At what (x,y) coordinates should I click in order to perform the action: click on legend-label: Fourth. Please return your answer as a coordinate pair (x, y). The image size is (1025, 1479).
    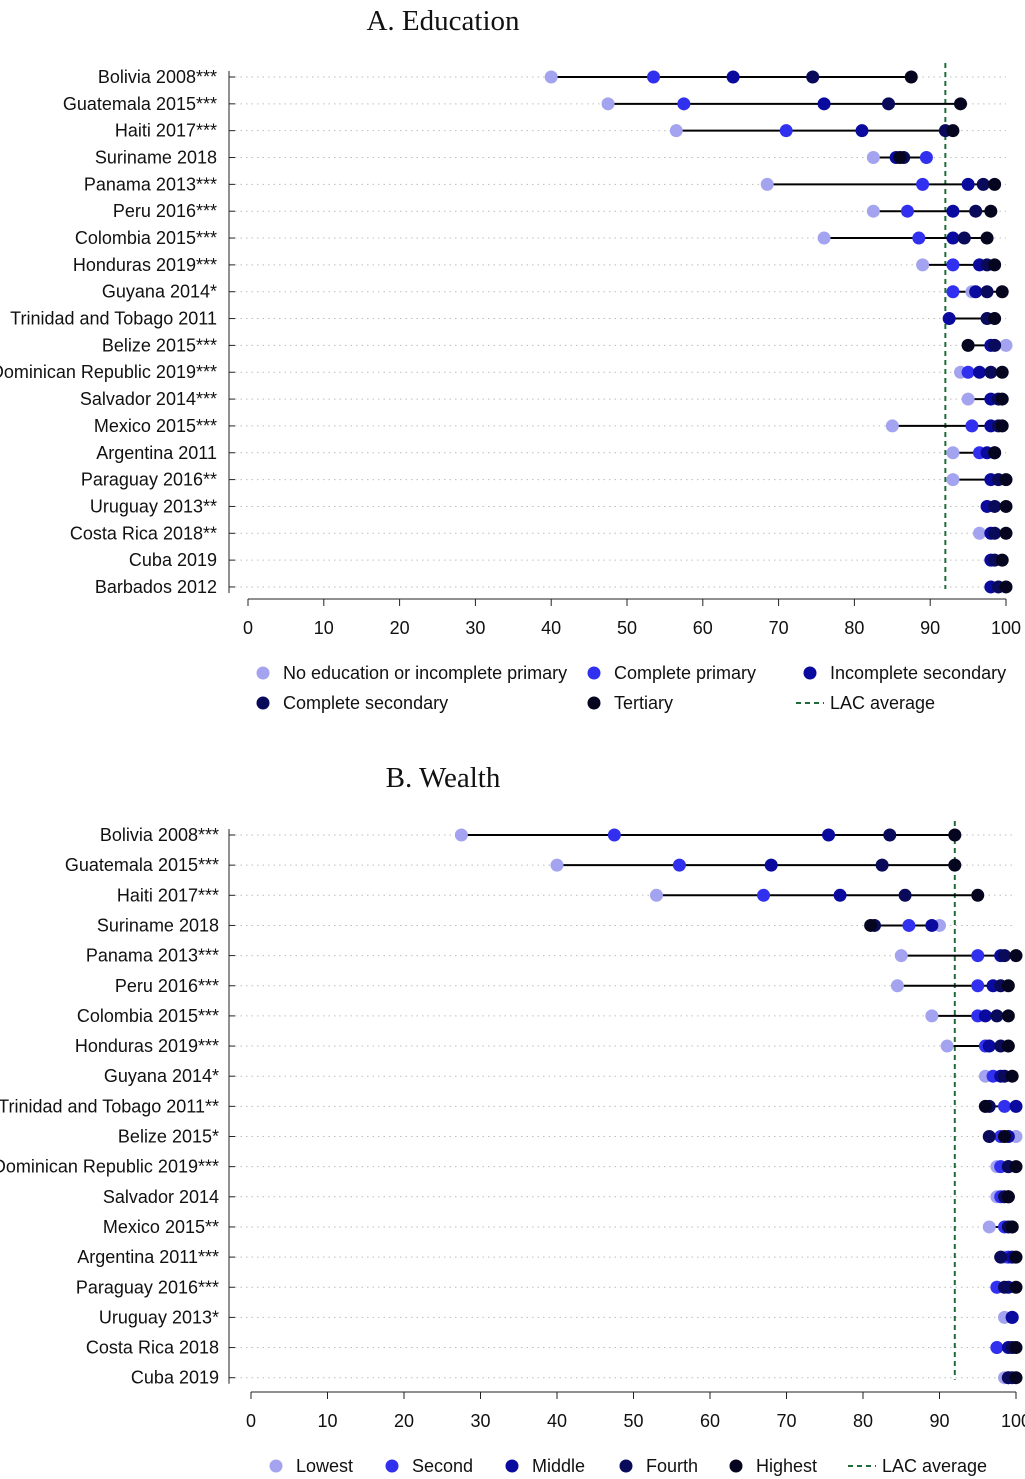
    Looking at the image, I should click on (672, 1466).